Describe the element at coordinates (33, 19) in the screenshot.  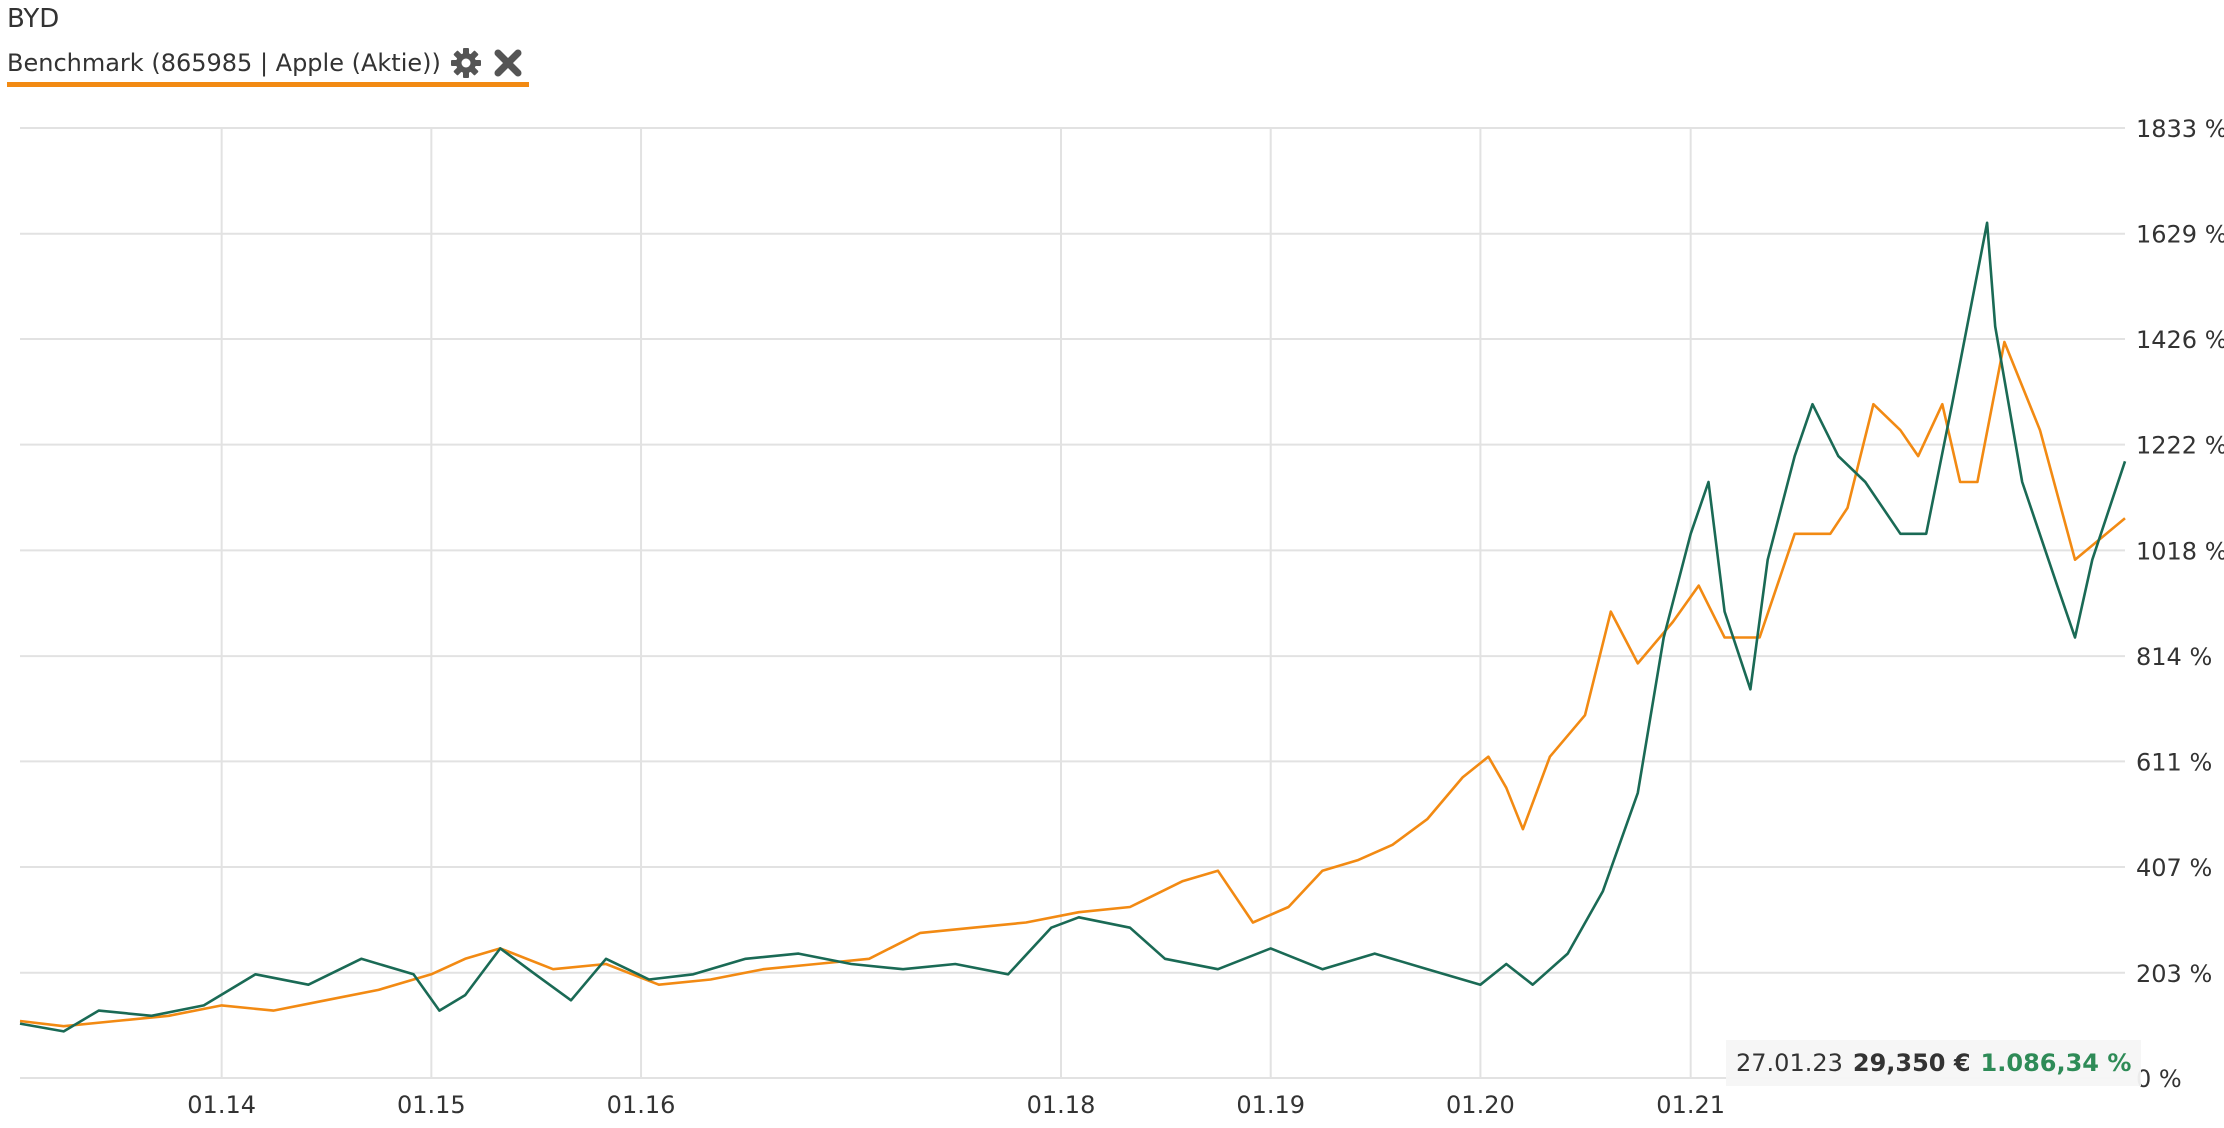
I see `page-title: BYD` at that location.